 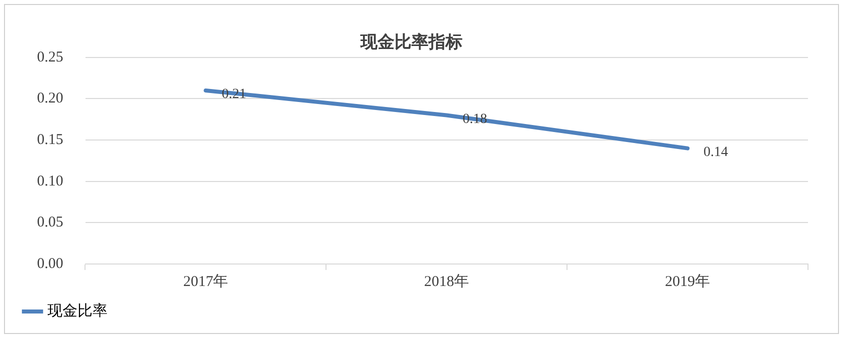 What do you see at coordinates (50, 98) in the screenshot?
I see `y-tick-label: 0.20` at bounding box center [50, 98].